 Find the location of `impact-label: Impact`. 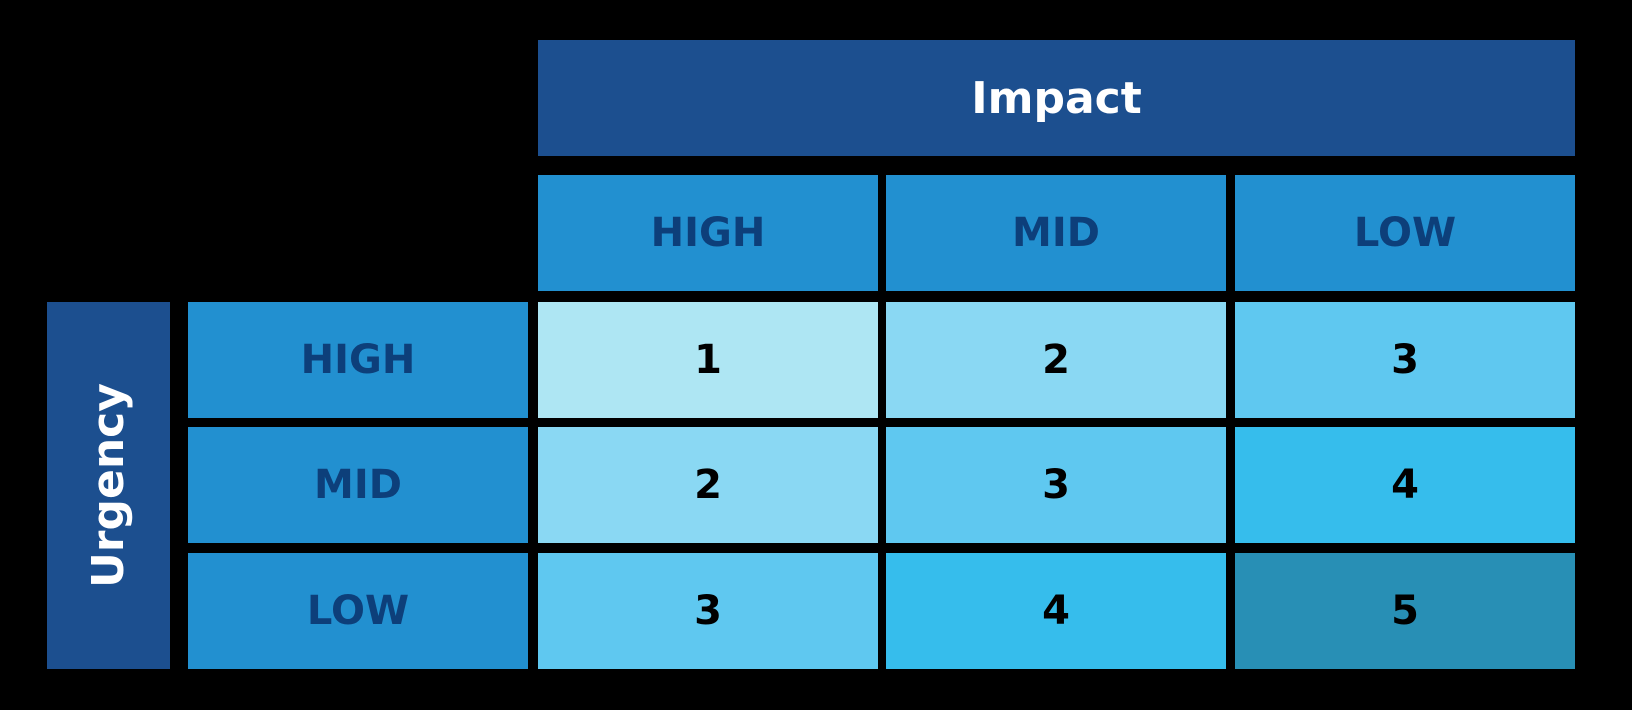

impact-label: Impact is located at coordinates (1056, 98).